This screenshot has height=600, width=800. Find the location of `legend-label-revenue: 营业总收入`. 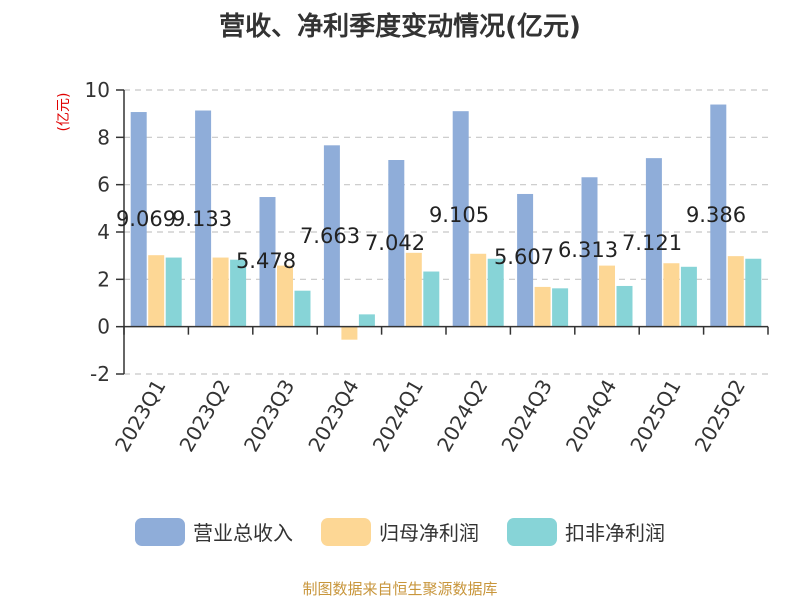

legend-label-revenue: 营业总收入 is located at coordinates (243, 533).